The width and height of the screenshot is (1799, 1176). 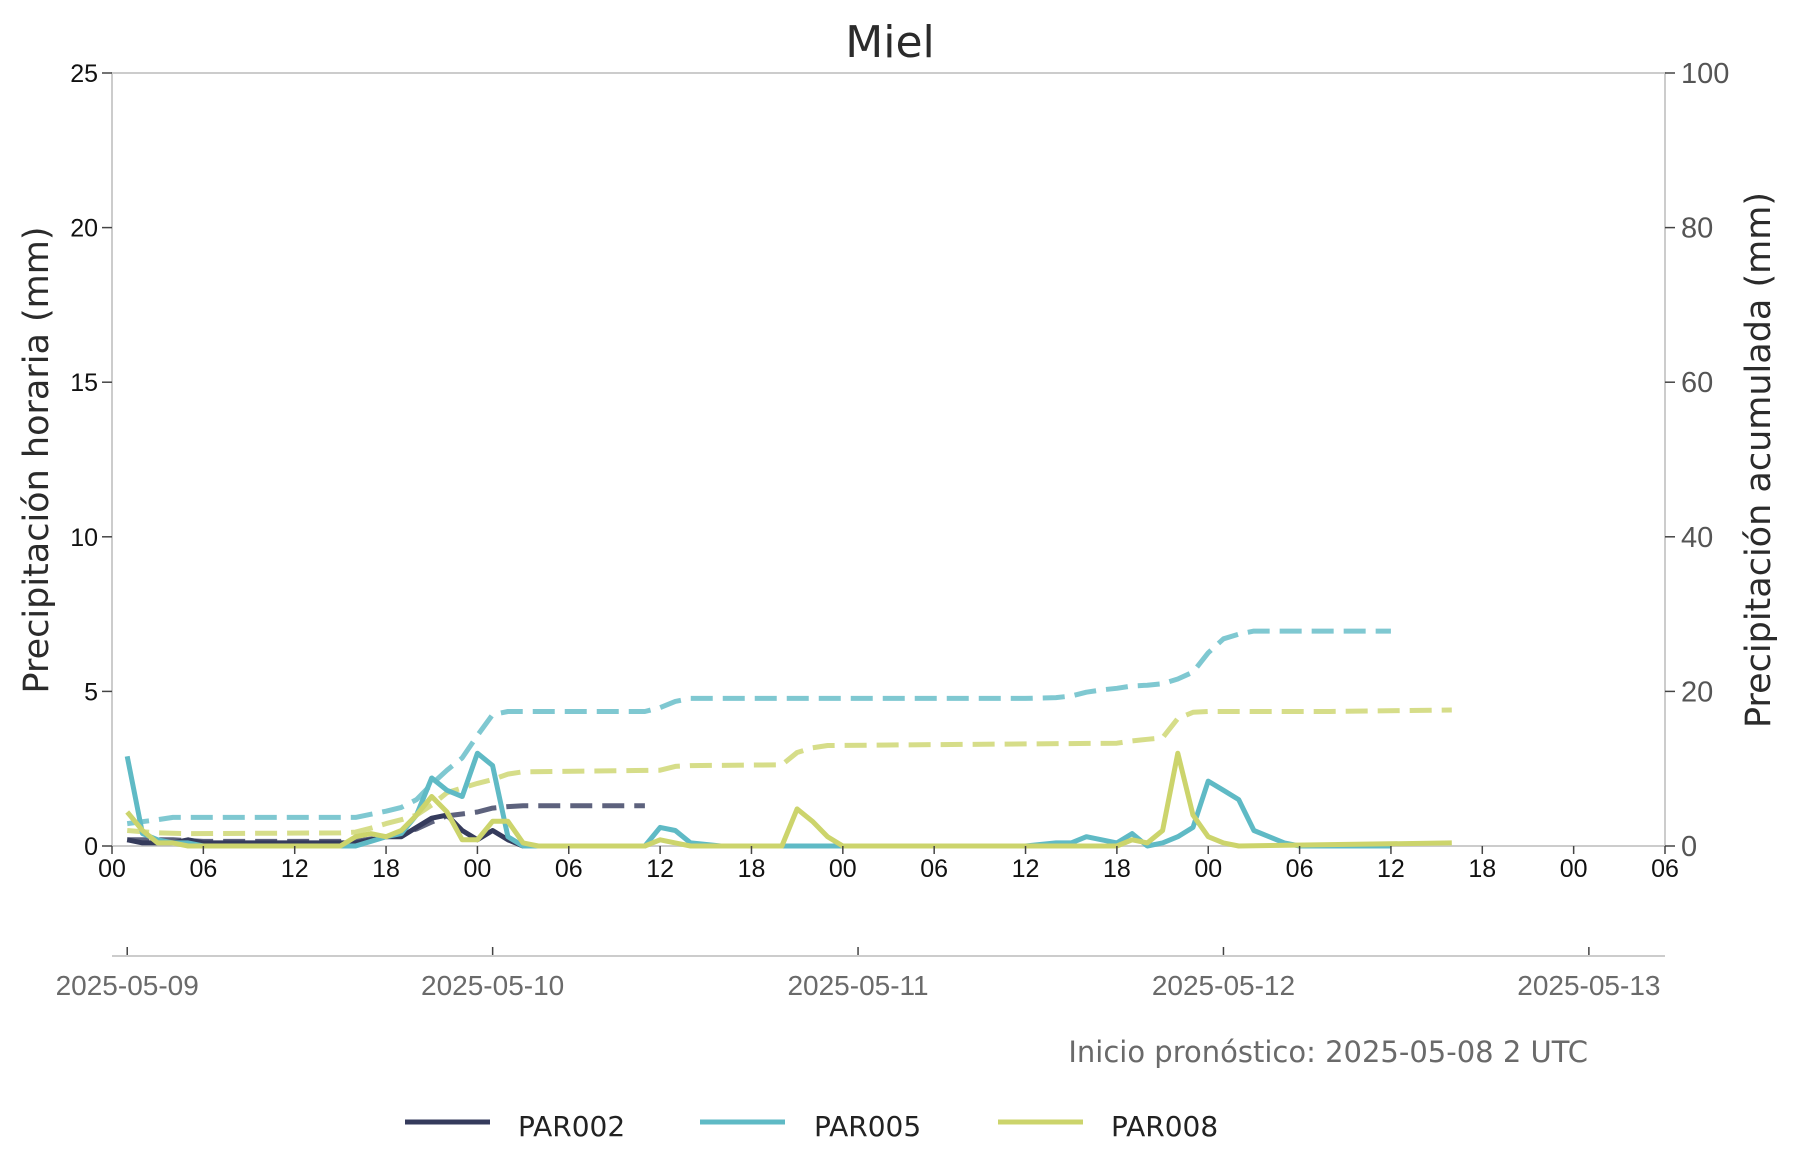 What do you see at coordinates (1588, 985) in the screenshot?
I see `date-tick-label: 2025-05-13` at bounding box center [1588, 985].